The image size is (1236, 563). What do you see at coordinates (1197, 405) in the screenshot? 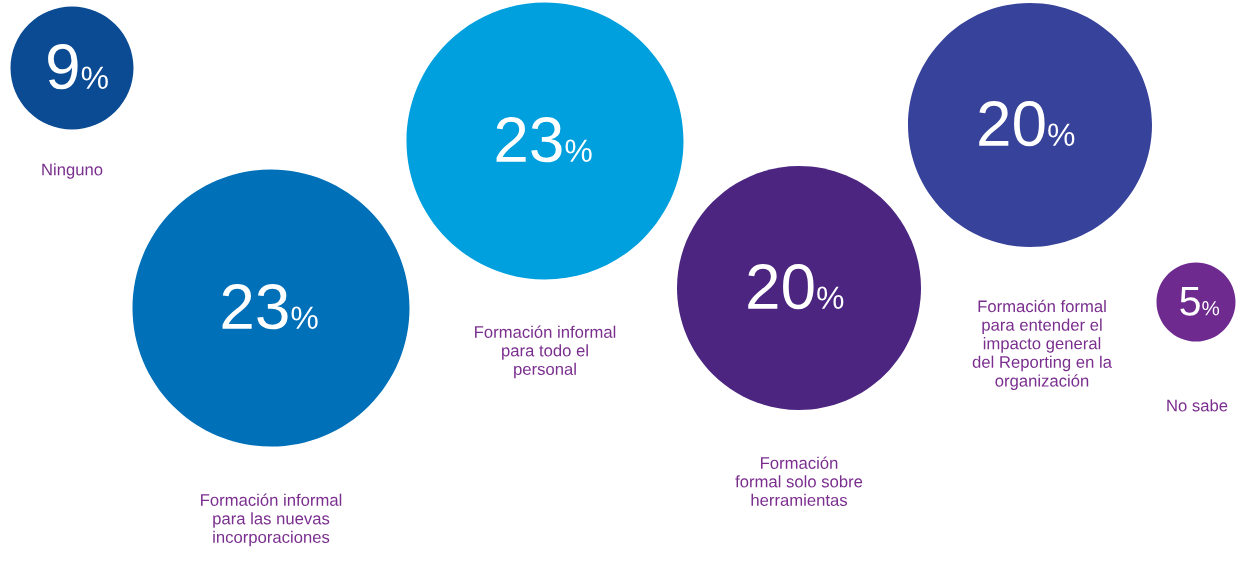
I see `category-label: No sabe` at bounding box center [1197, 405].